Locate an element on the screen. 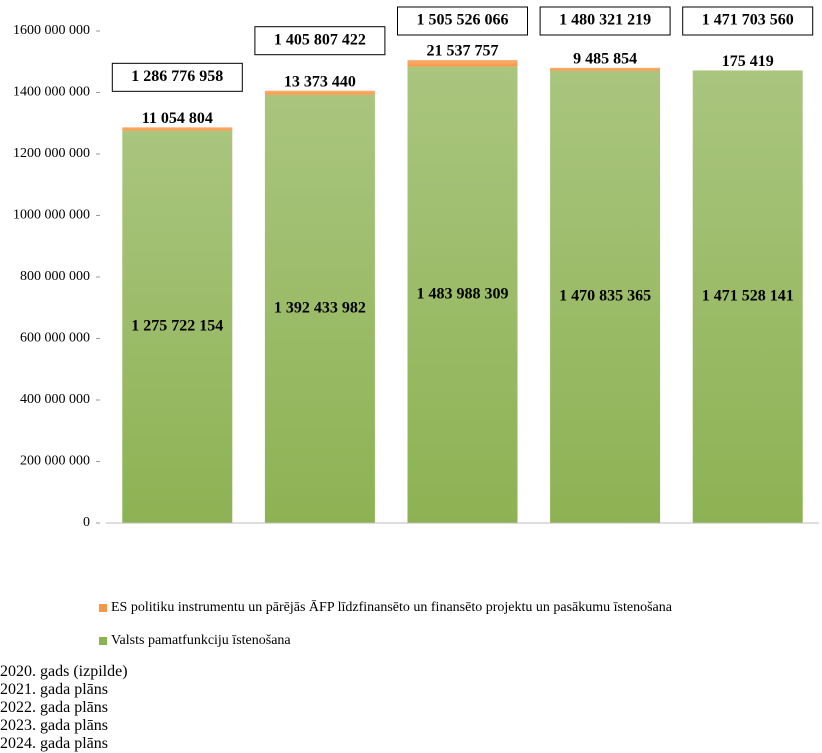  y-tick-label: 400 000 000 is located at coordinates (55, 399).